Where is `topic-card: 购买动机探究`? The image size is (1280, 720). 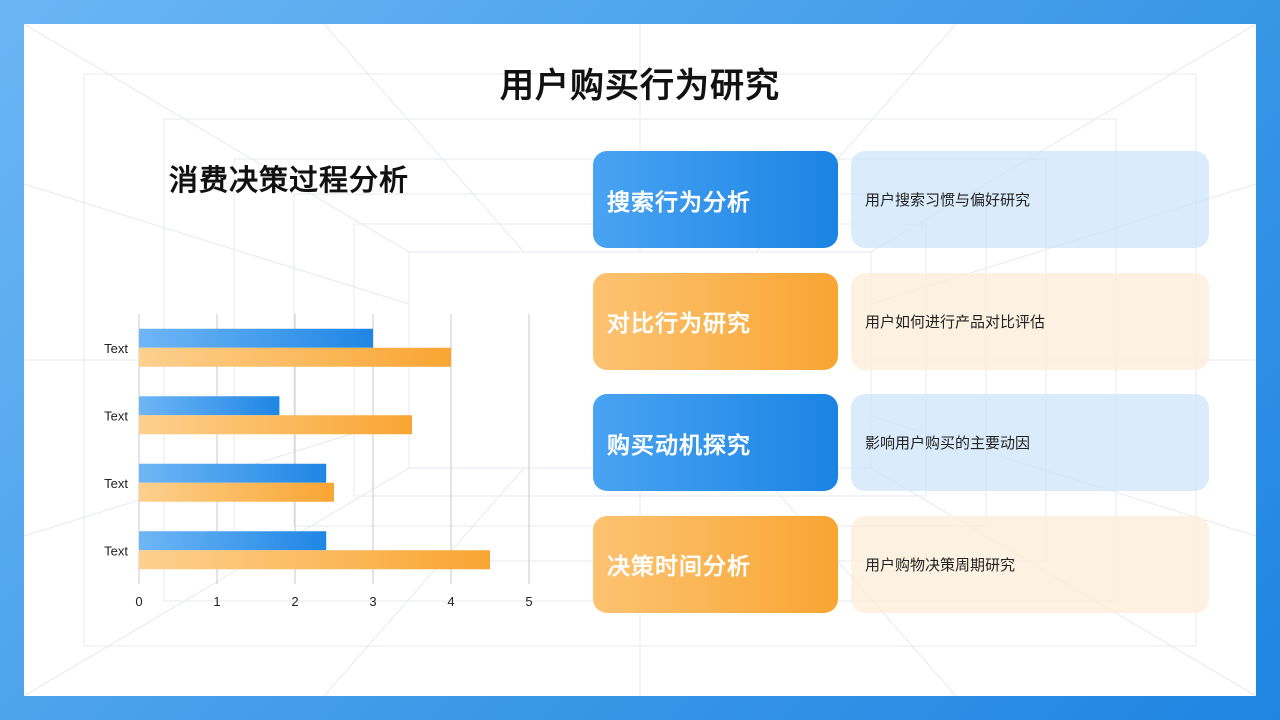
topic-card: 购买动机探究 is located at coordinates (715, 442).